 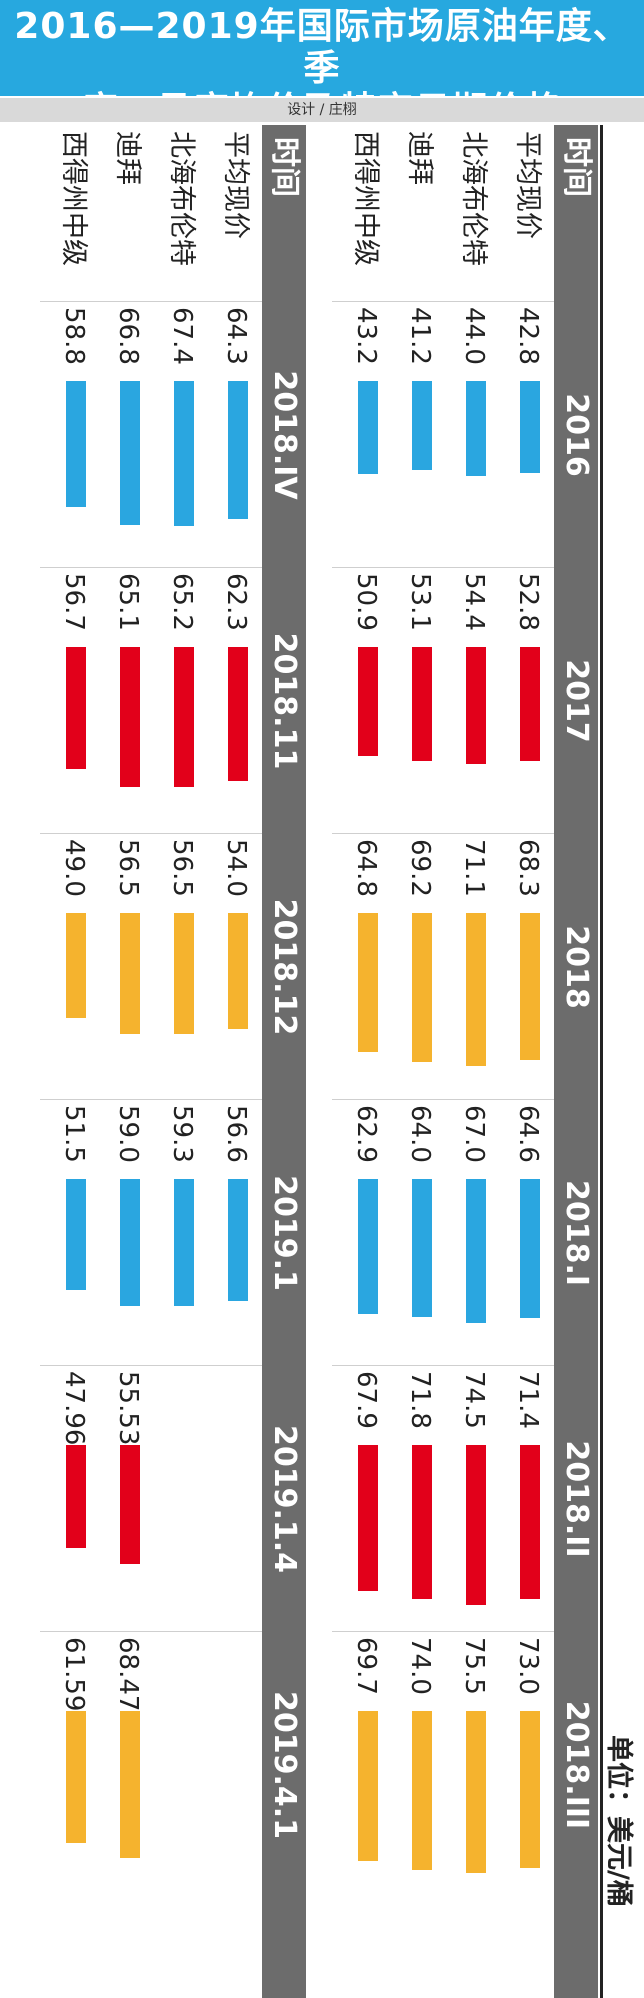 I want to click on data-value-label: 61.59, so click(x=74, y=1674).